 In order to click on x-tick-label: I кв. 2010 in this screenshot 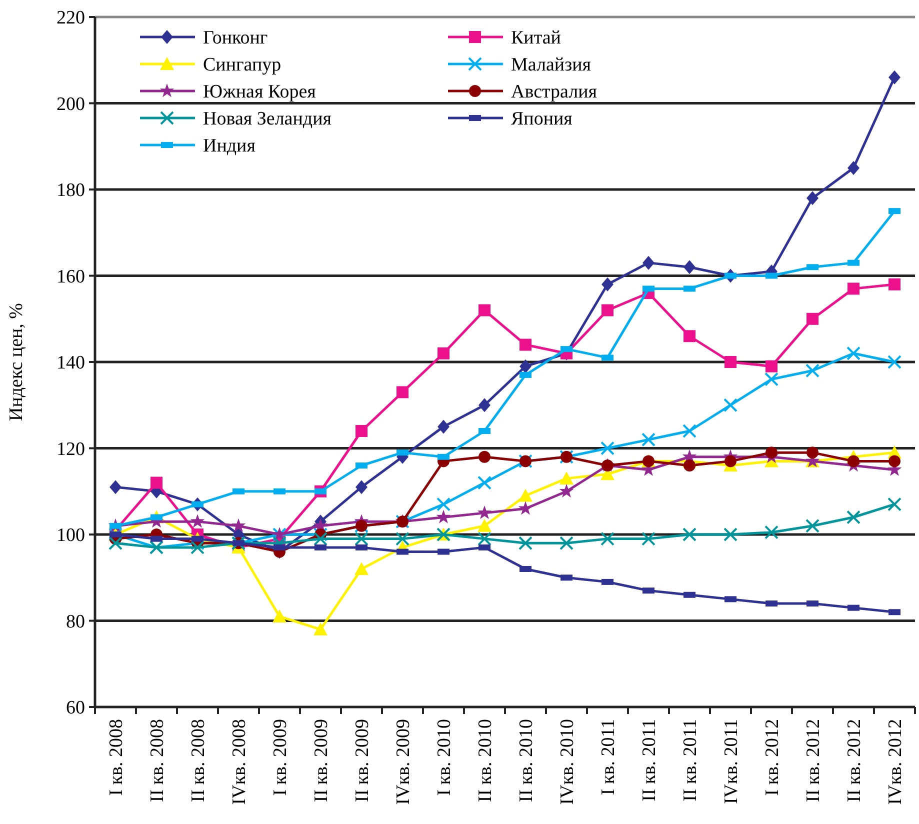, I will do `click(445, 757)`.